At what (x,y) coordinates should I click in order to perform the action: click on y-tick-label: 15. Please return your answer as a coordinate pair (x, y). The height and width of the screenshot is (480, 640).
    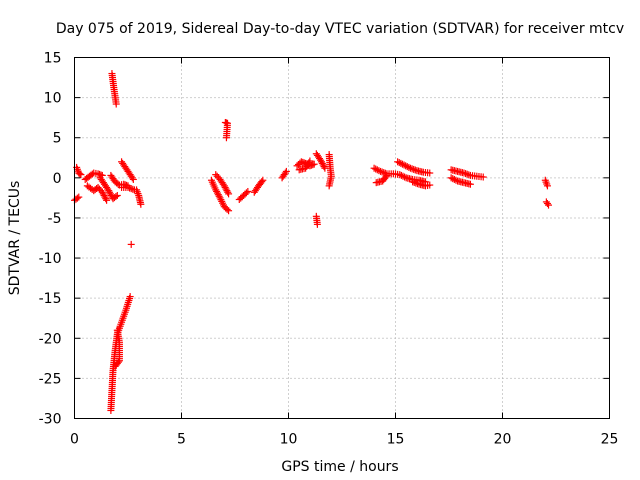
    Looking at the image, I should click on (53, 59).